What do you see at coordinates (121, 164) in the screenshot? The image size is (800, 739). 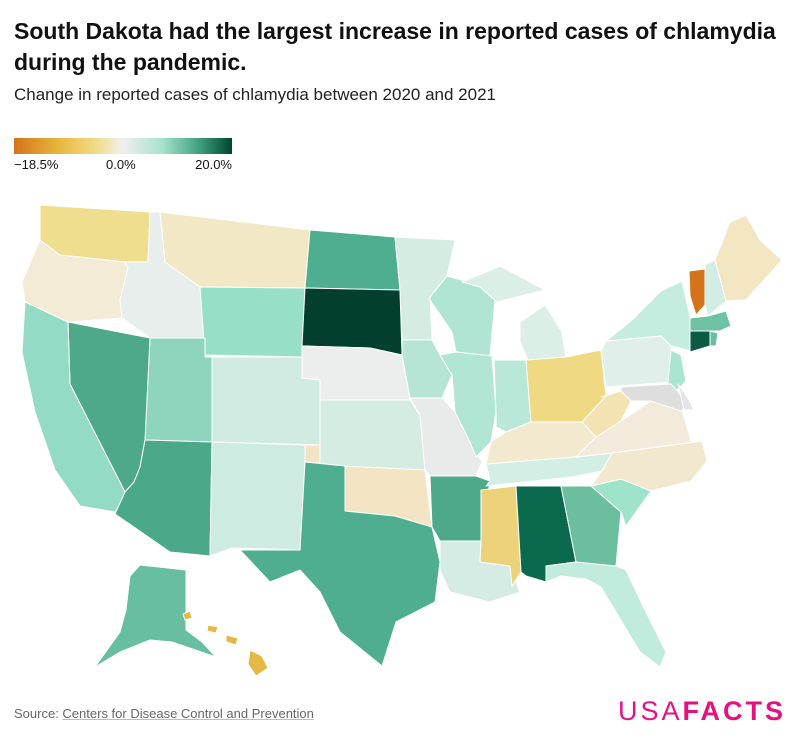 I see `legend-mid-label: 0.0%` at bounding box center [121, 164].